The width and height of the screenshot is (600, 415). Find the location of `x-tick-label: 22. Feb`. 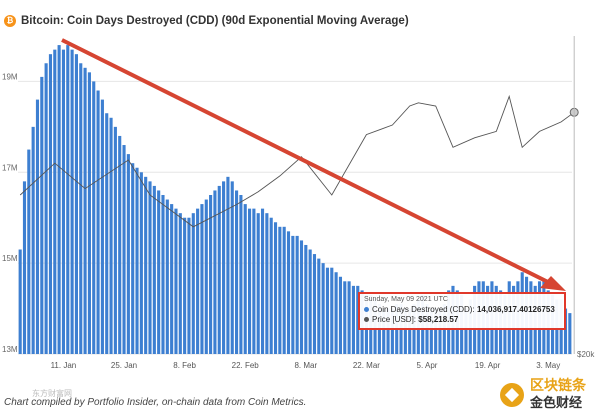

x-tick-label: 22. Feb is located at coordinates (246, 365).